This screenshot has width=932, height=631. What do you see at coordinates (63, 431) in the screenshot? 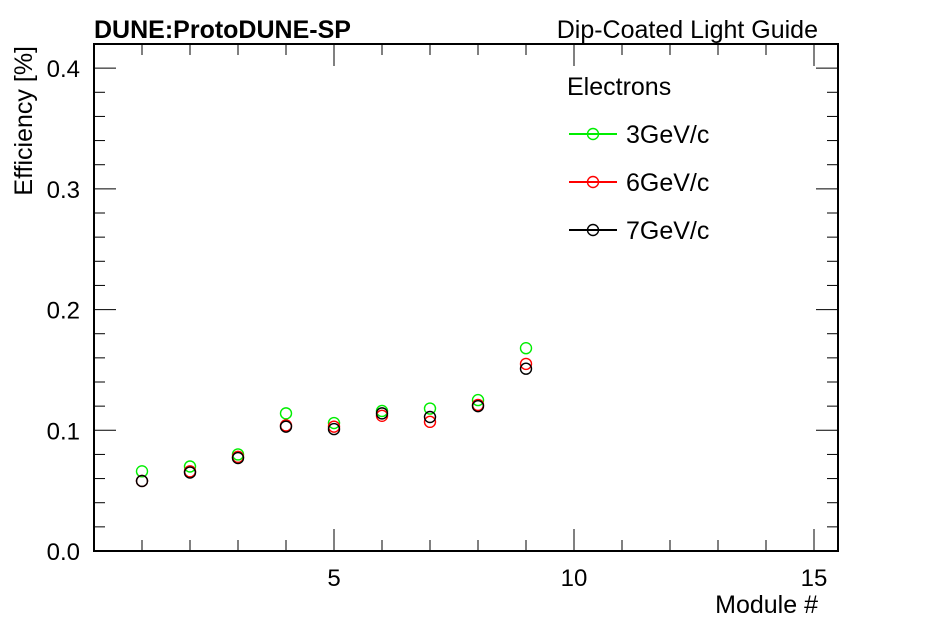
I see `y-tick-label: 0.1` at bounding box center [63, 431].